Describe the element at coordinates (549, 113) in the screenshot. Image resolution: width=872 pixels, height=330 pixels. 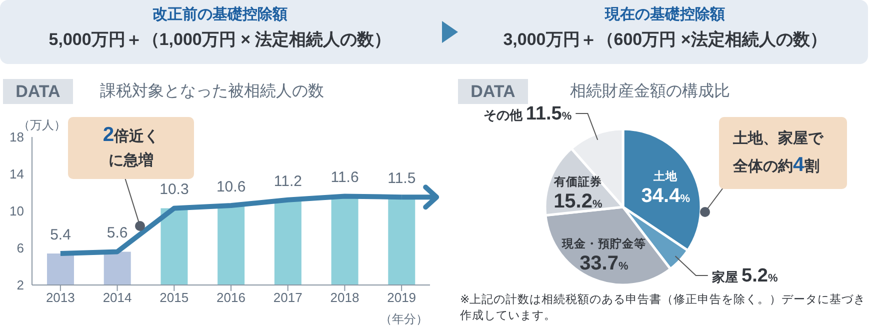
I see `data-label: 11.5%` at that location.